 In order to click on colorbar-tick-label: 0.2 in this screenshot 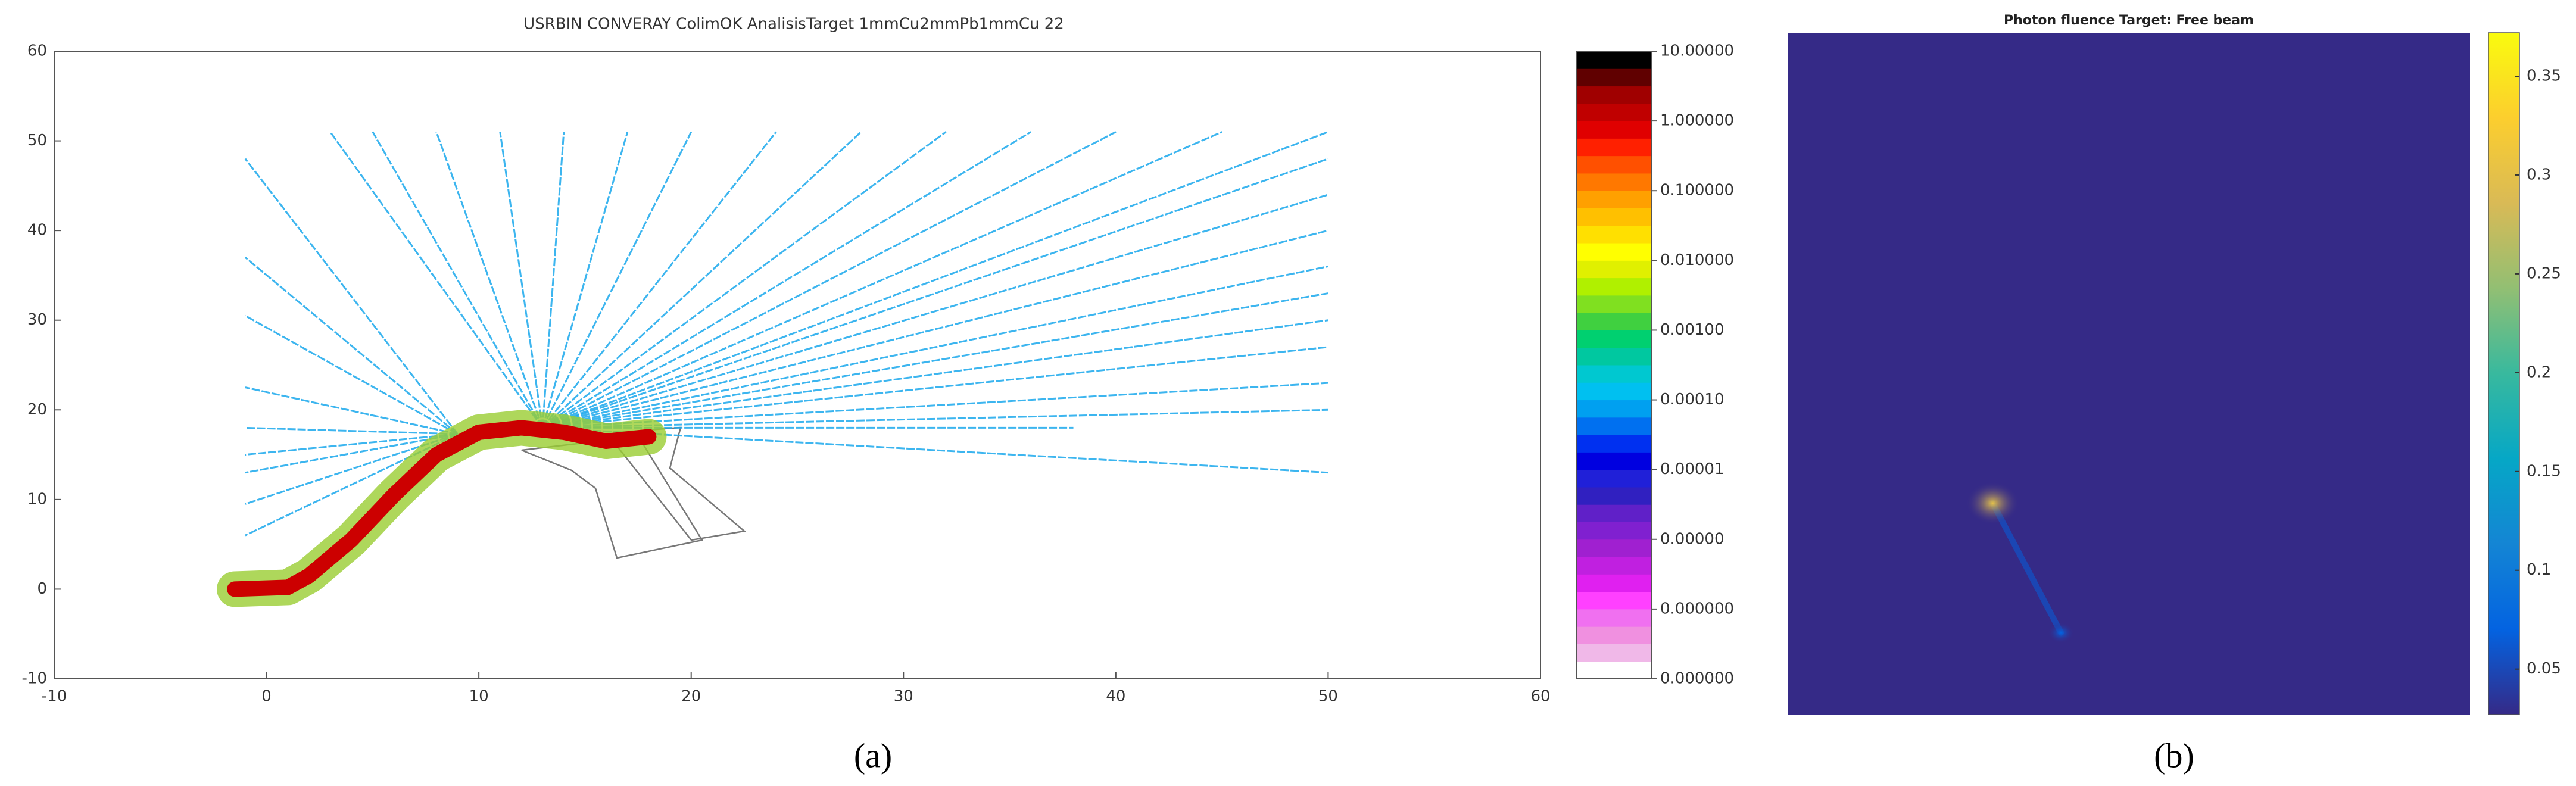, I will do `click(2539, 372)`.